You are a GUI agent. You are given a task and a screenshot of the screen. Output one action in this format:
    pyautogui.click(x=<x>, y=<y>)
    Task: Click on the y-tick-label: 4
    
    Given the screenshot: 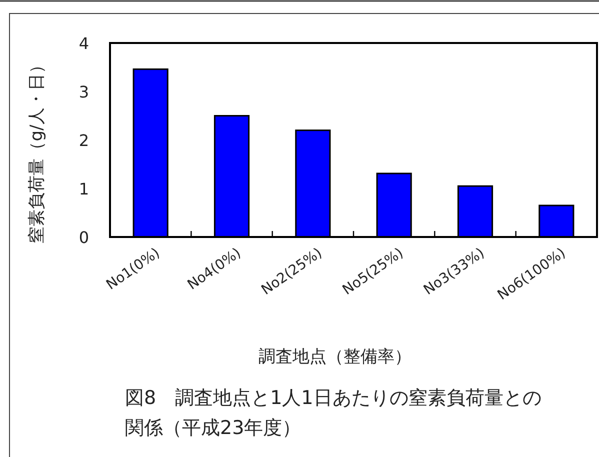 What is the action you would take?
    pyautogui.click(x=84, y=43)
    